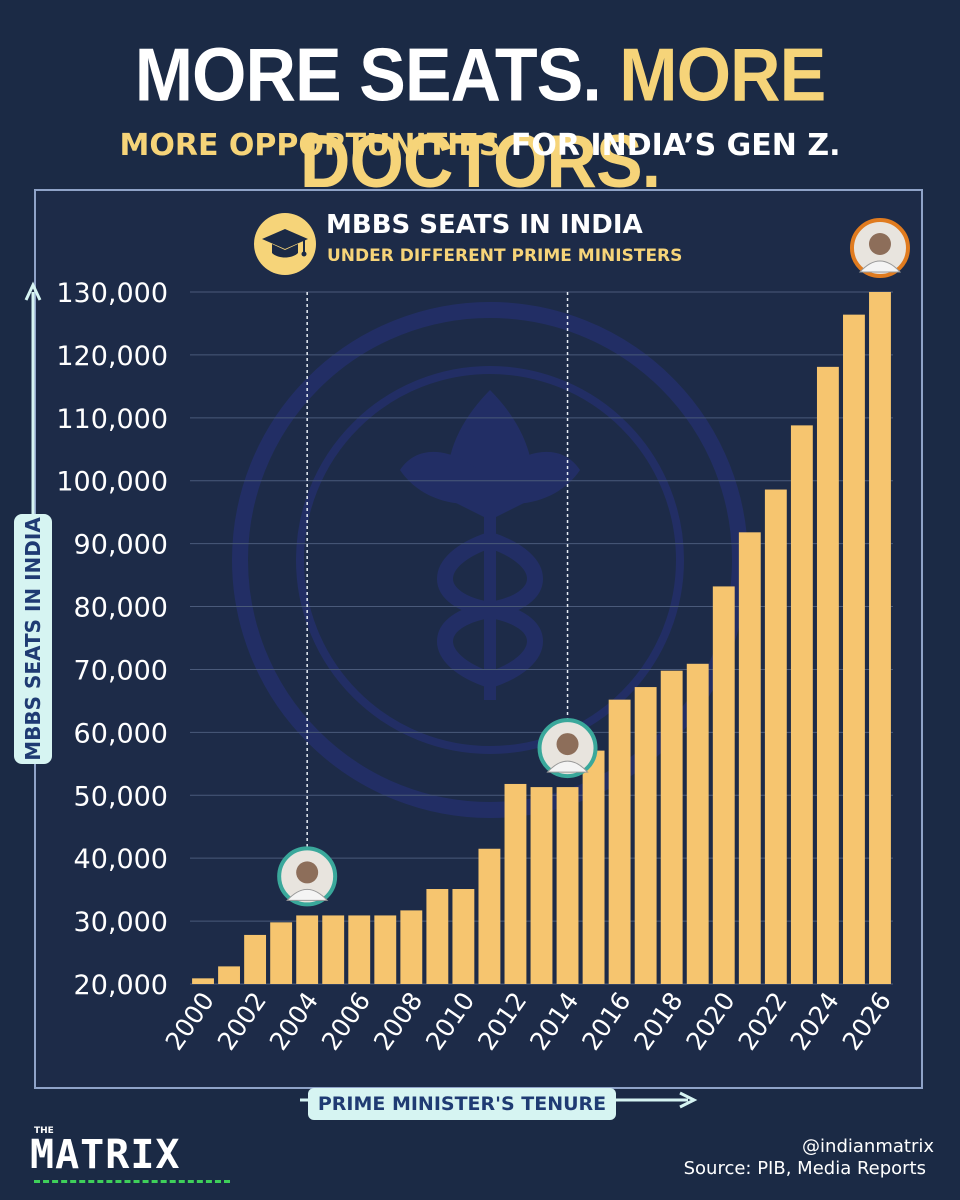 This screenshot has height=1200, width=960. I want to click on x-tick-label: 2024, so click(815, 1021).